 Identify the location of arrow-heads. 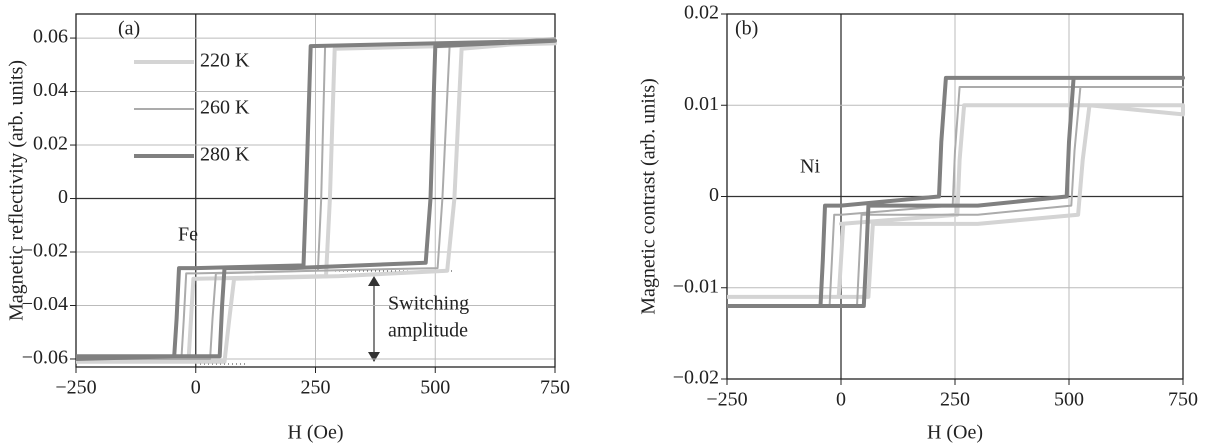
(374, 319).